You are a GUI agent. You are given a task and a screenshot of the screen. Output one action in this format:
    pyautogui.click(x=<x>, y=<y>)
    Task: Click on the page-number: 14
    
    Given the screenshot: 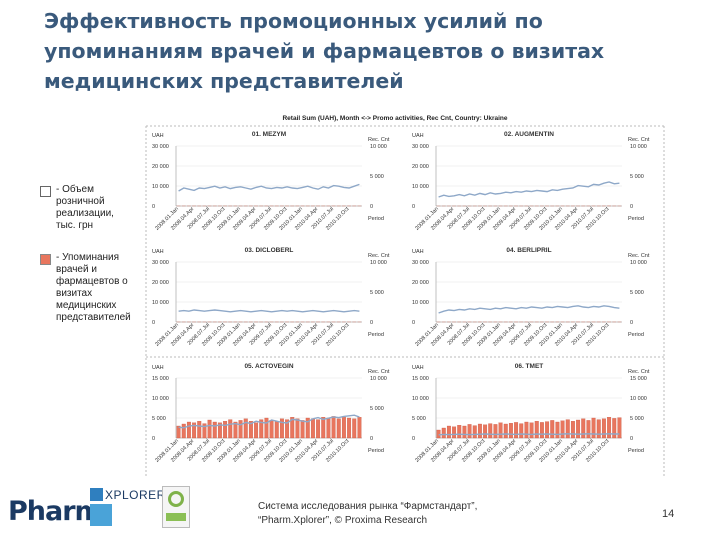 What is the action you would take?
    pyautogui.click(x=668, y=514)
    